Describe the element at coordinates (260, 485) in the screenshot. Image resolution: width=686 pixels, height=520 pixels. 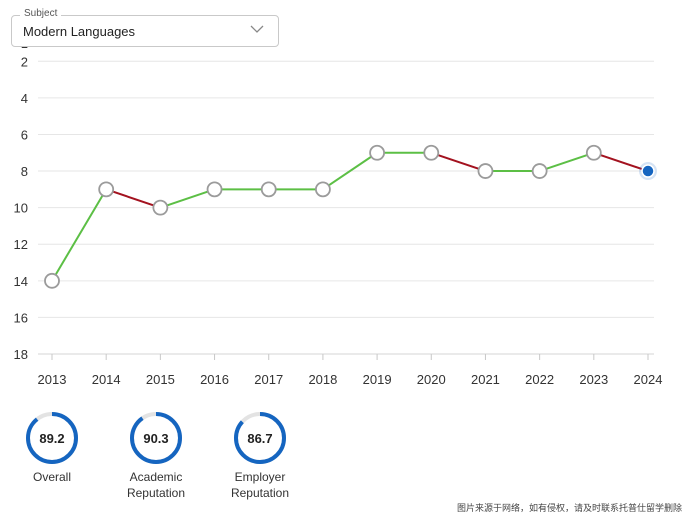
I see `score-label: Employer Reputation` at that location.